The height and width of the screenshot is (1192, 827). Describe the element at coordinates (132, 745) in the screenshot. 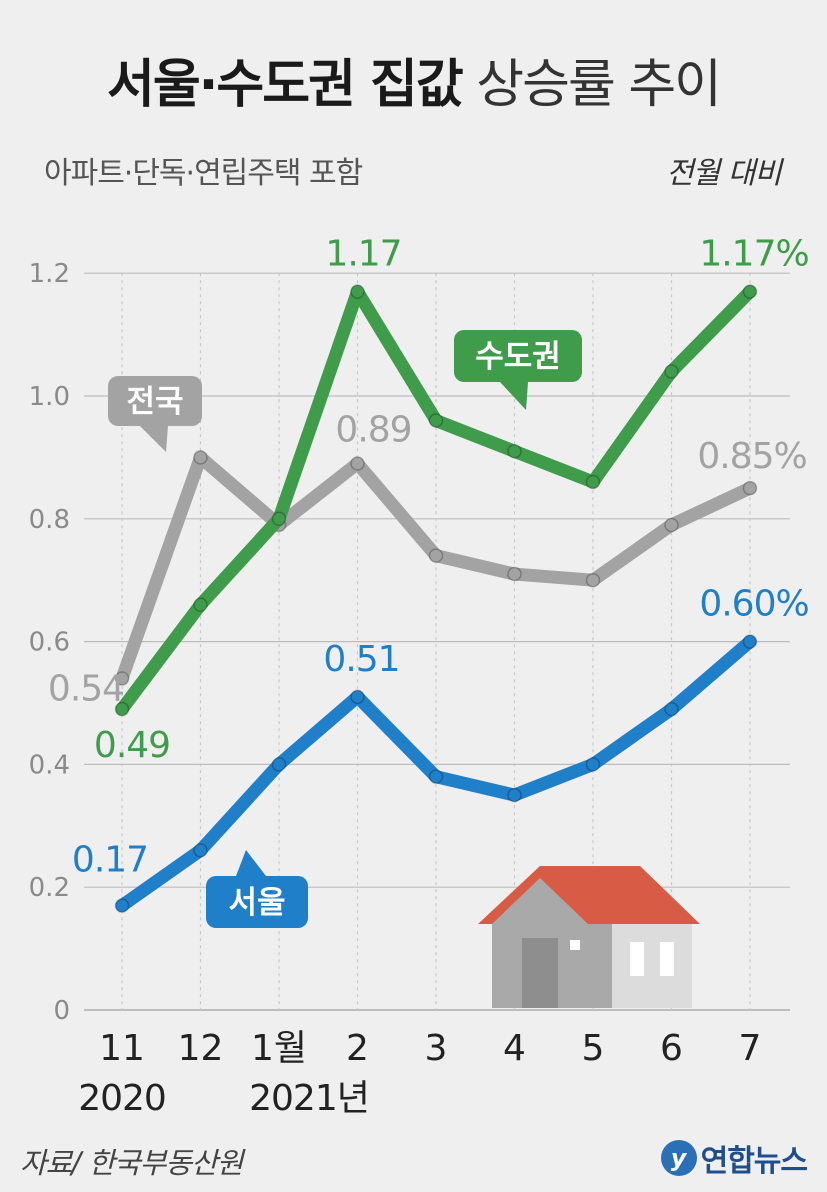

I see `data-label: 0.49` at that location.